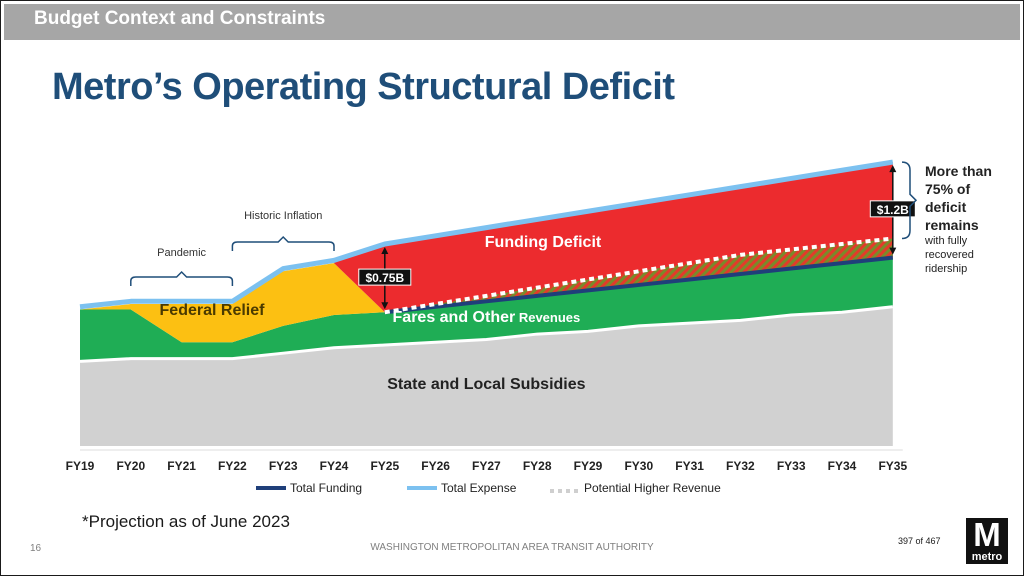 The image size is (1024, 576). What do you see at coordinates (652, 488) in the screenshot?
I see `legend-label: Potential Higher Revenue` at bounding box center [652, 488].